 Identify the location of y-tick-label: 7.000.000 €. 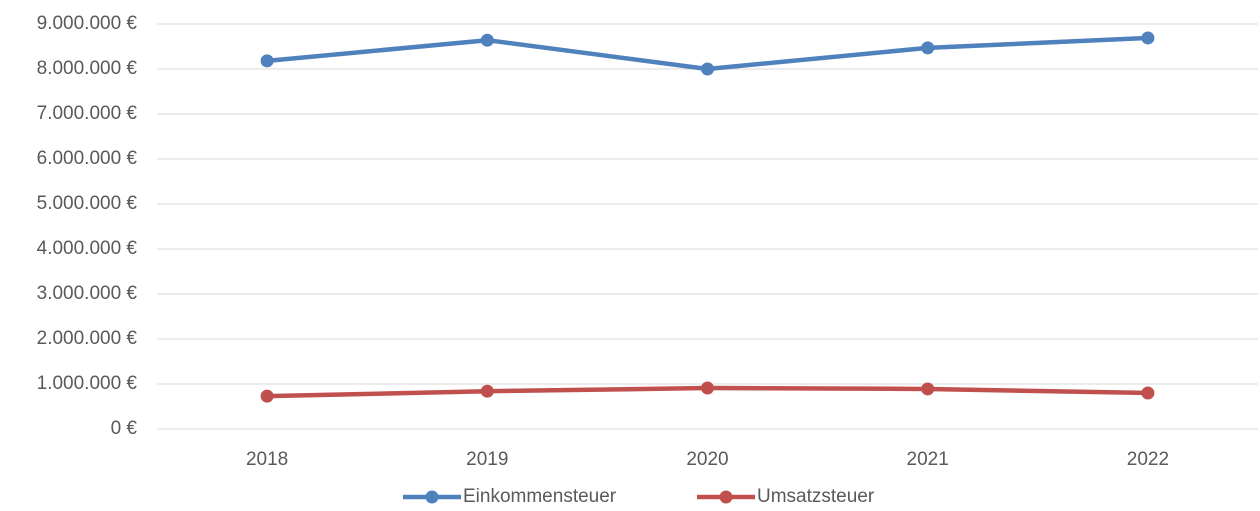
(87, 113).